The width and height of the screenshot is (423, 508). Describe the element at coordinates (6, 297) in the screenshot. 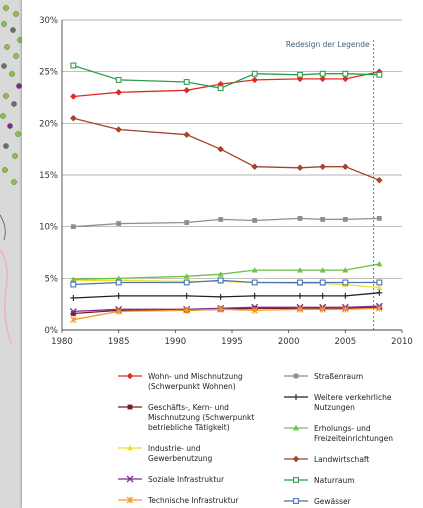

I see `map-boundary` at that location.